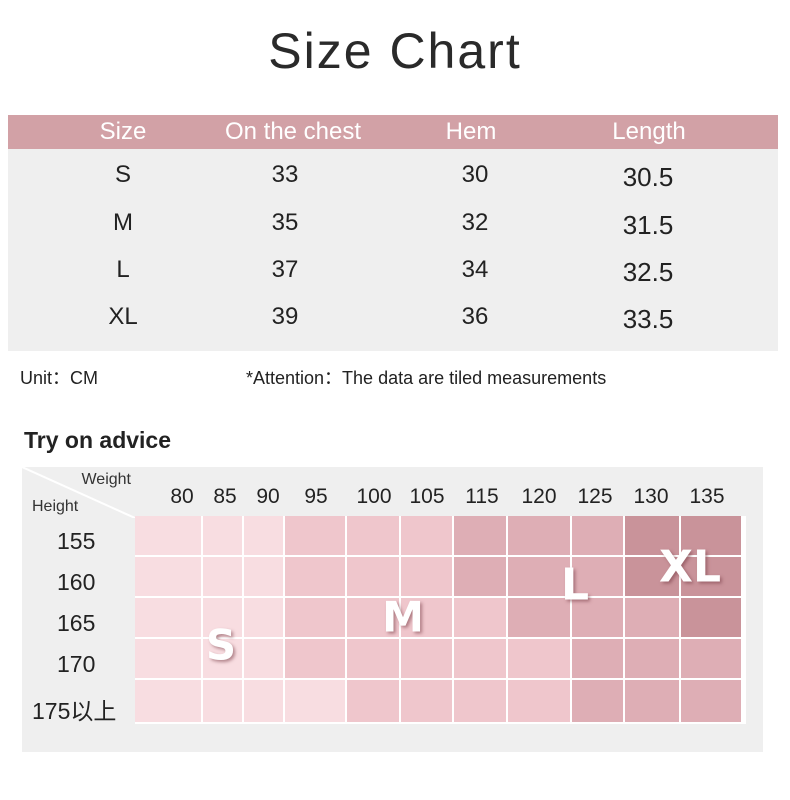 The image size is (790, 800). I want to click on corner-header: Weight Height, so click(78, 492).